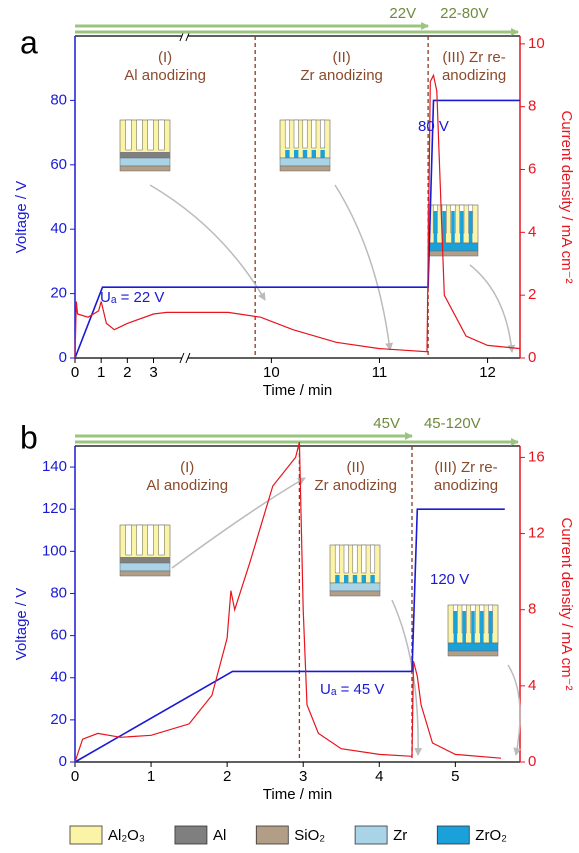 Image resolution: width=579 pixels, height=853 pixels. Describe the element at coordinates (536, 533) in the screenshot. I see `y2-tick-label: 12` at that location.